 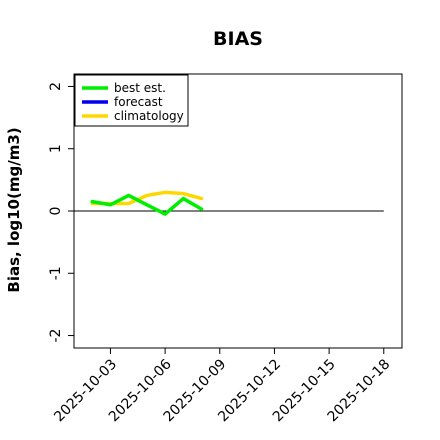 I want to click on chart-title: BIAS, so click(x=238, y=39).